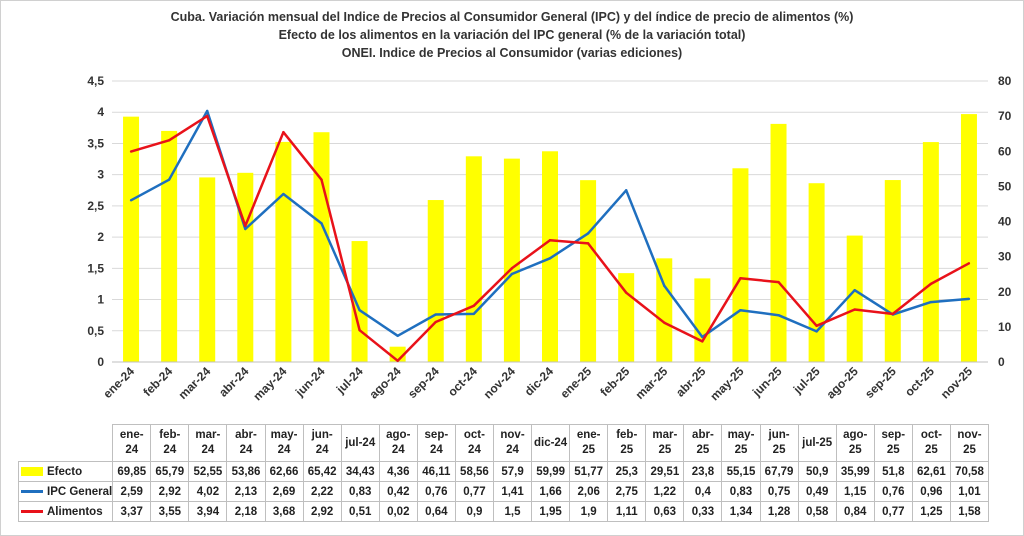  Describe the element at coordinates (269, 383) in the screenshot. I see `x-tick-label: may-24` at that location.